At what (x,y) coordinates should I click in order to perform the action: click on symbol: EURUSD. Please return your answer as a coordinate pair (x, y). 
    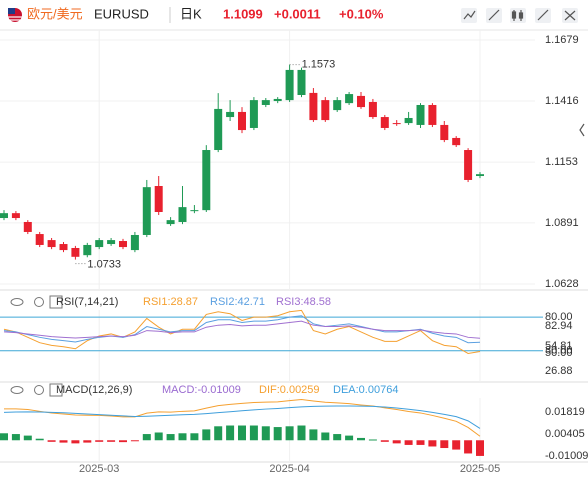
    Looking at the image, I should click on (121, 13).